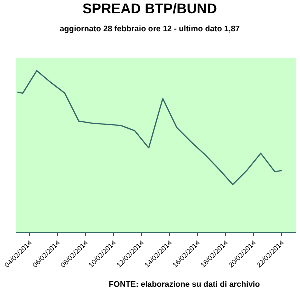 The height and width of the screenshot is (300, 300). What do you see at coordinates (150, 29) in the screenshot?
I see `chart-subtitle: aggiornato 28 febbraio ore 12 - ultimo dato 1,87` at bounding box center [150, 29].